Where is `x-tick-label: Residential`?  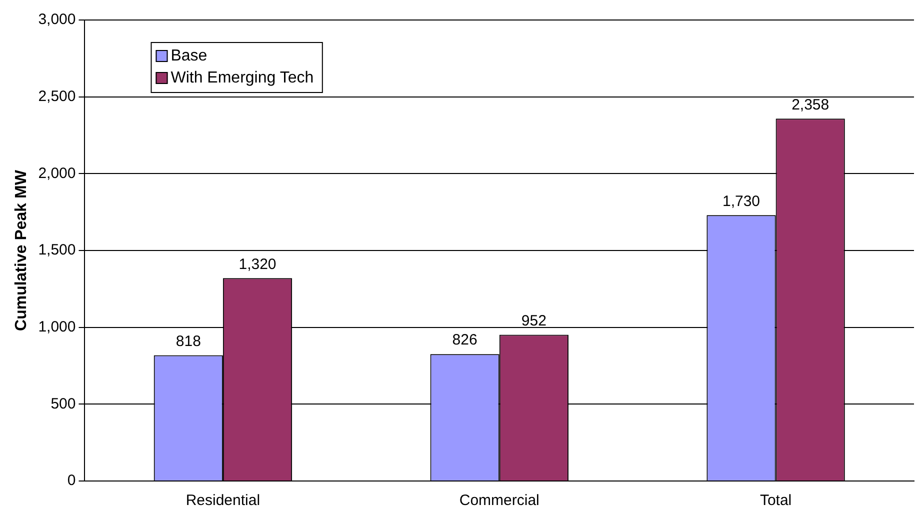 x-tick-label: Residential is located at coordinates (223, 501).